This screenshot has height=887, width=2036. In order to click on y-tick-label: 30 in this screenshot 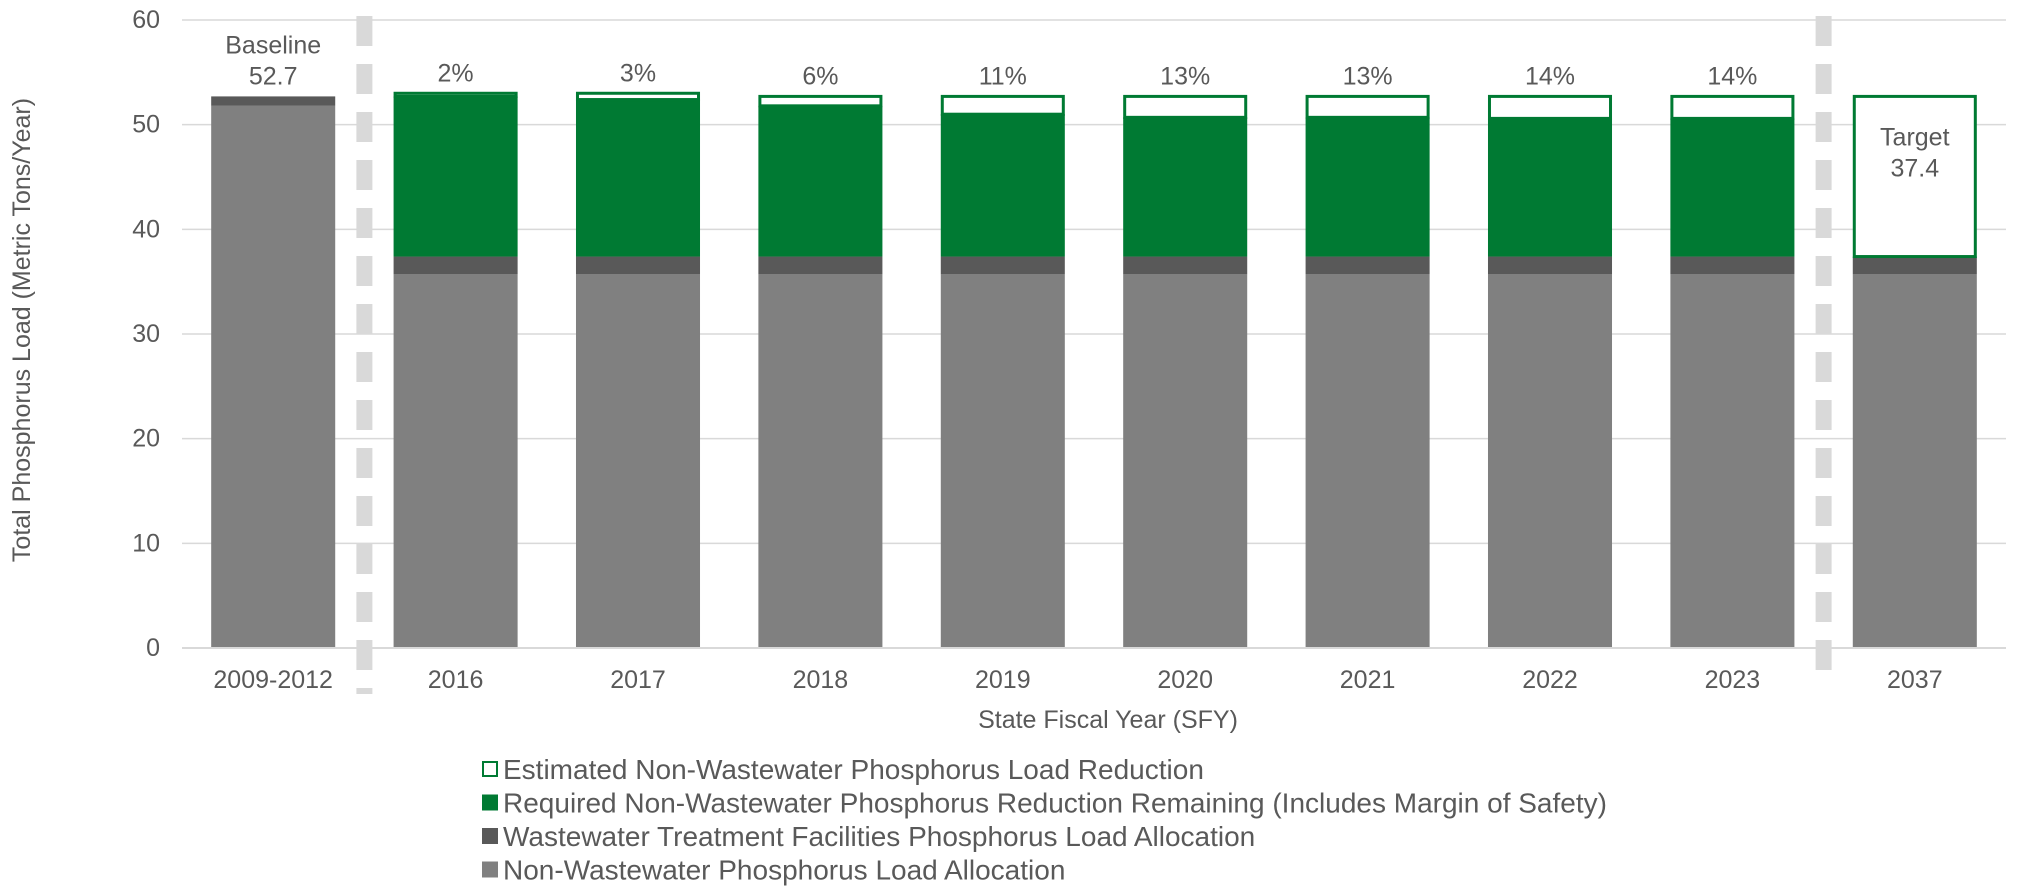, I will do `click(146, 334)`.